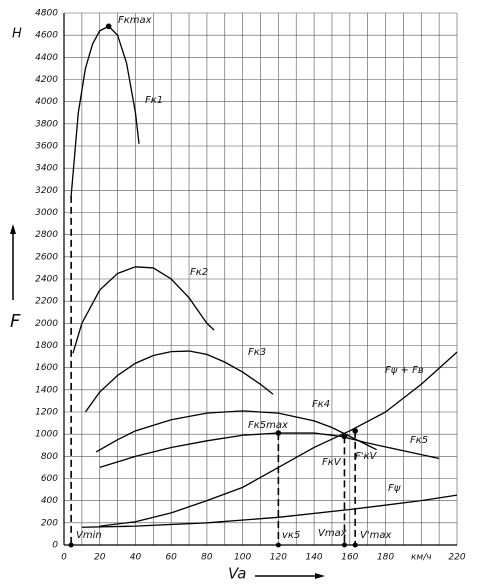 The image size is (478, 587). Describe the element at coordinates (385, 558) in the screenshot. I see `x-tick-label: 180` at that location.